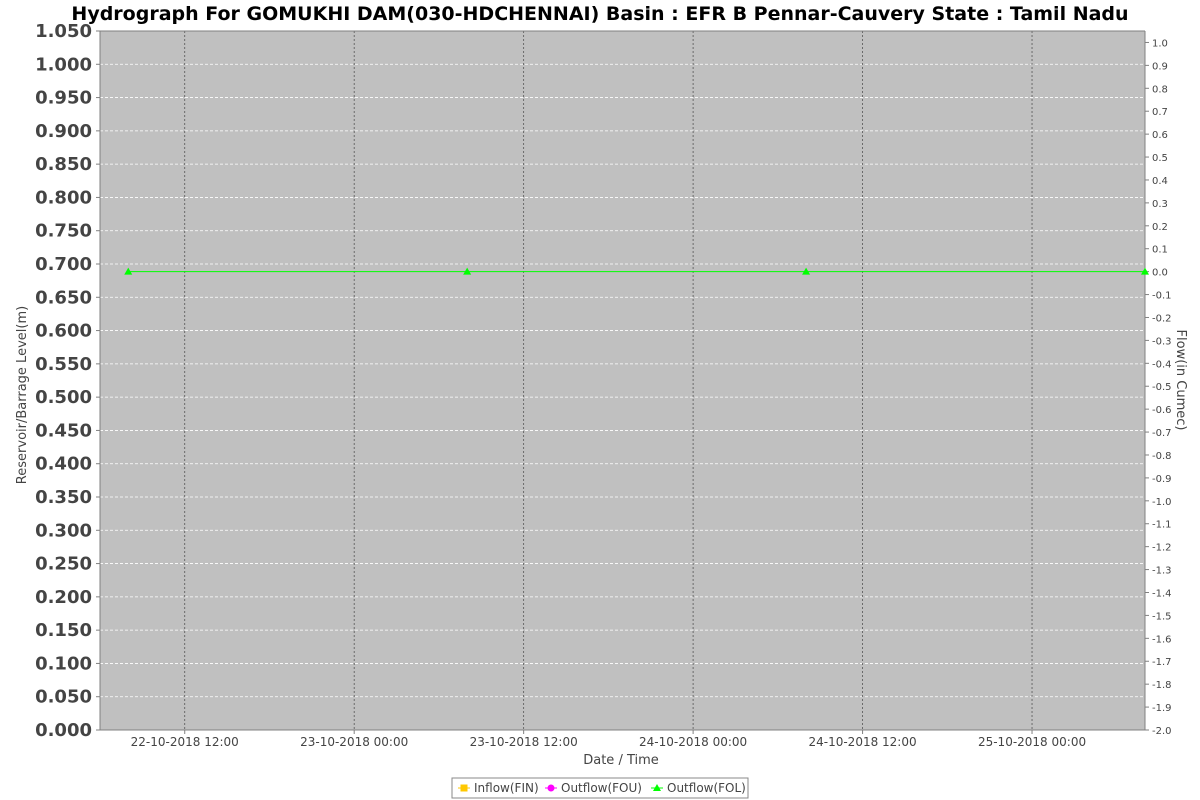 The width and height of the screenshot is (1200, 800). I want to click on left-tick-label: 0.750, so click(63, 231).